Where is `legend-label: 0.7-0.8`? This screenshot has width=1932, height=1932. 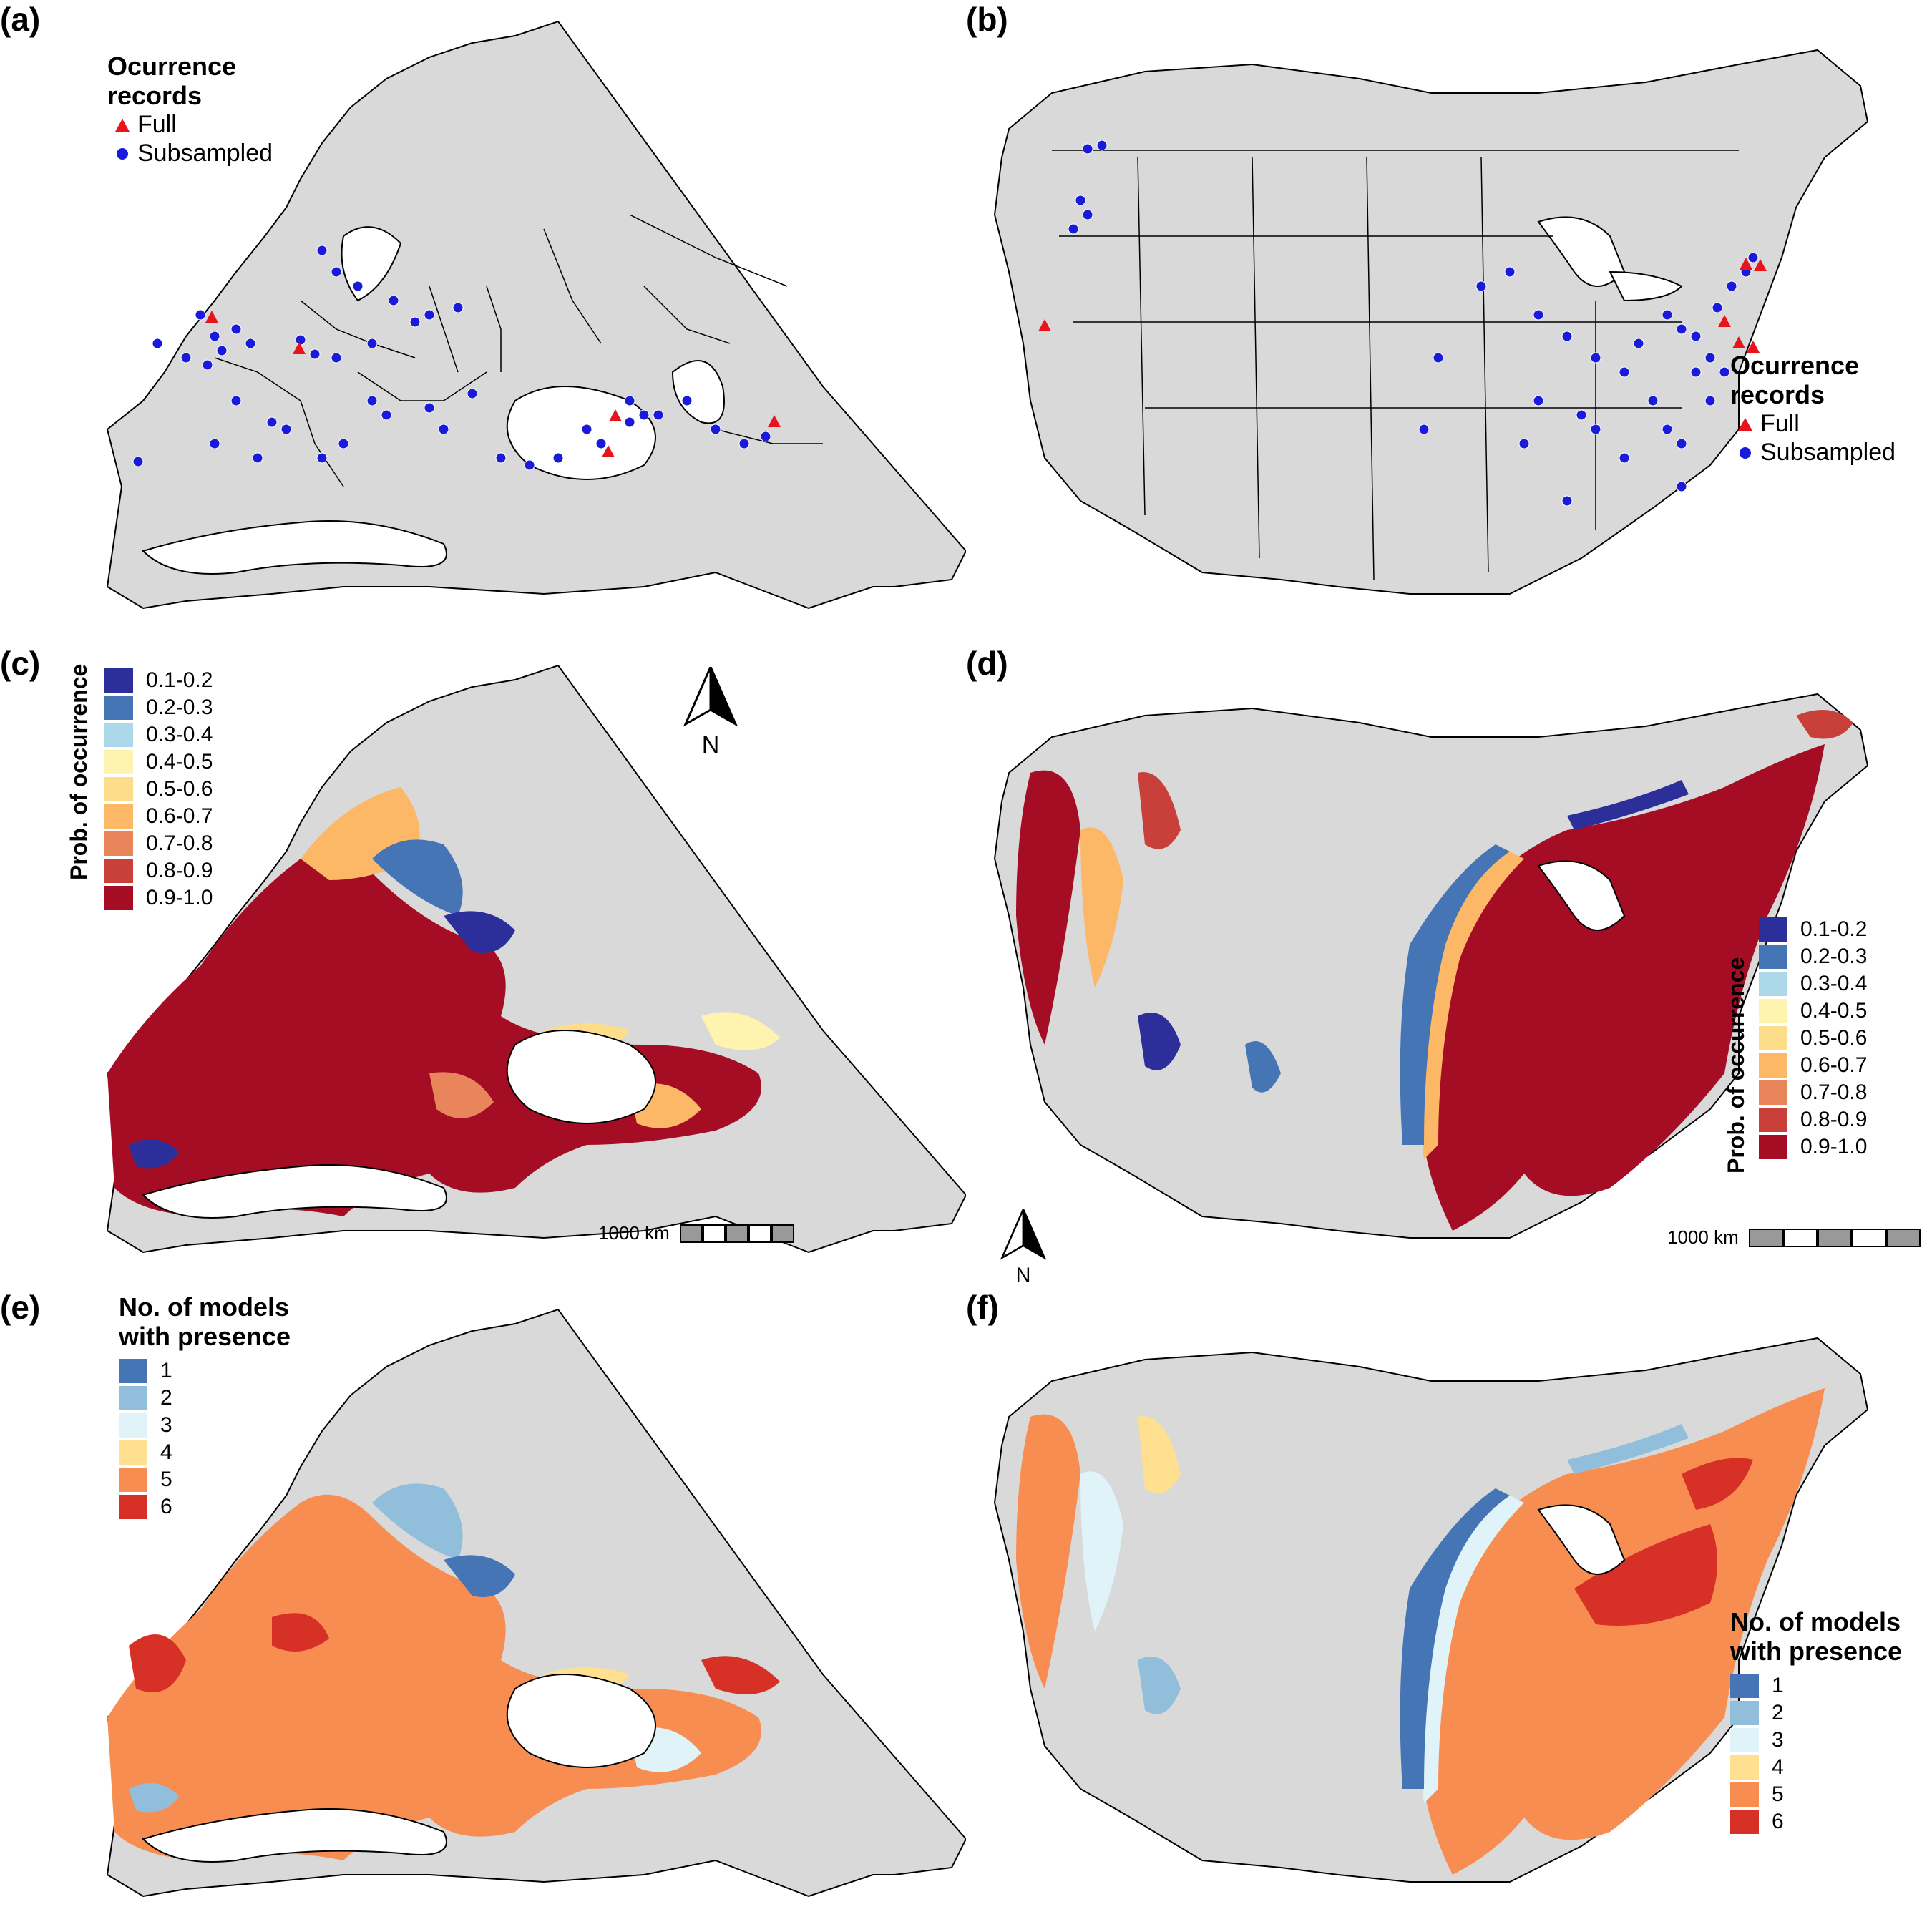
legend-label: 0.7-0.8 is located at coordinates (1834, 1092).